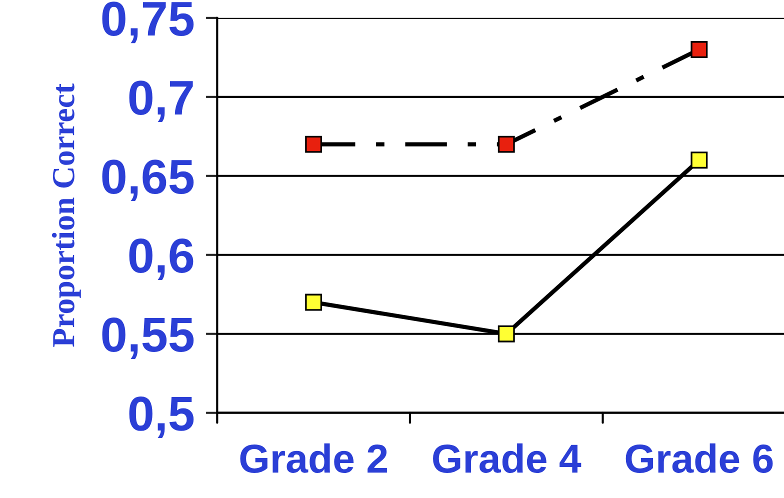  What do you see at coordinates (161, 259) in the screenshot?
I see `y-tick-label: 0,6` at bounding box center [161, 259].